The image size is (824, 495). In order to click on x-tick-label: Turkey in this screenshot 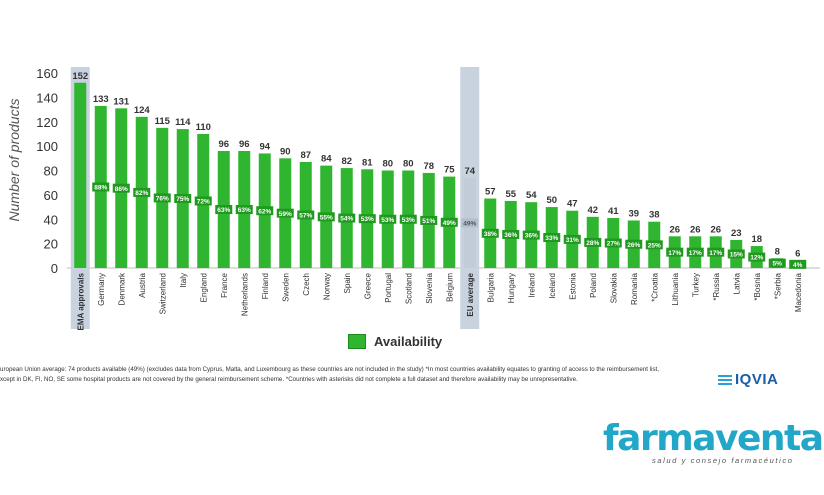, I will do `click(695, 285)`.